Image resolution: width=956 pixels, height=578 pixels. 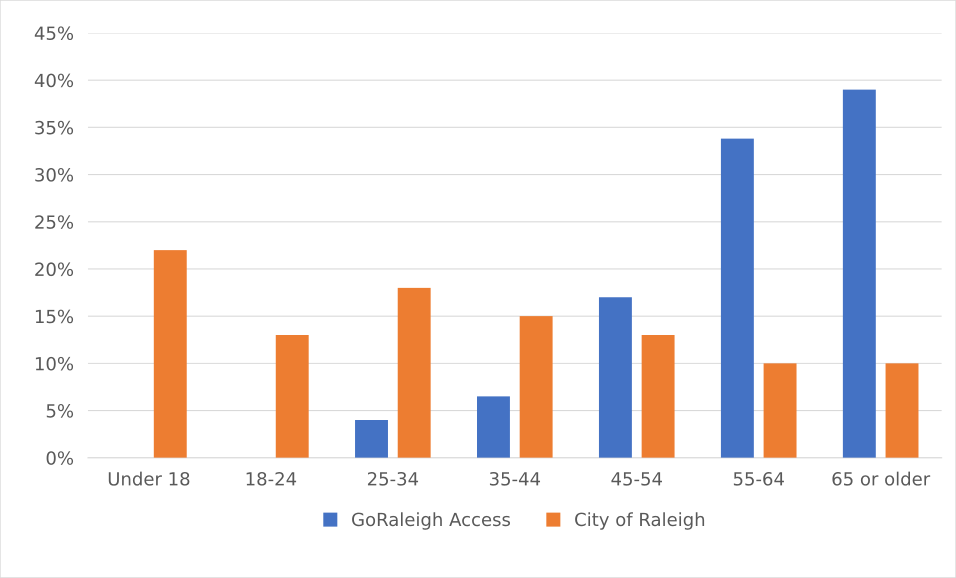 I want to click on y-tick-label: 45%, so click(x=54, y=33).